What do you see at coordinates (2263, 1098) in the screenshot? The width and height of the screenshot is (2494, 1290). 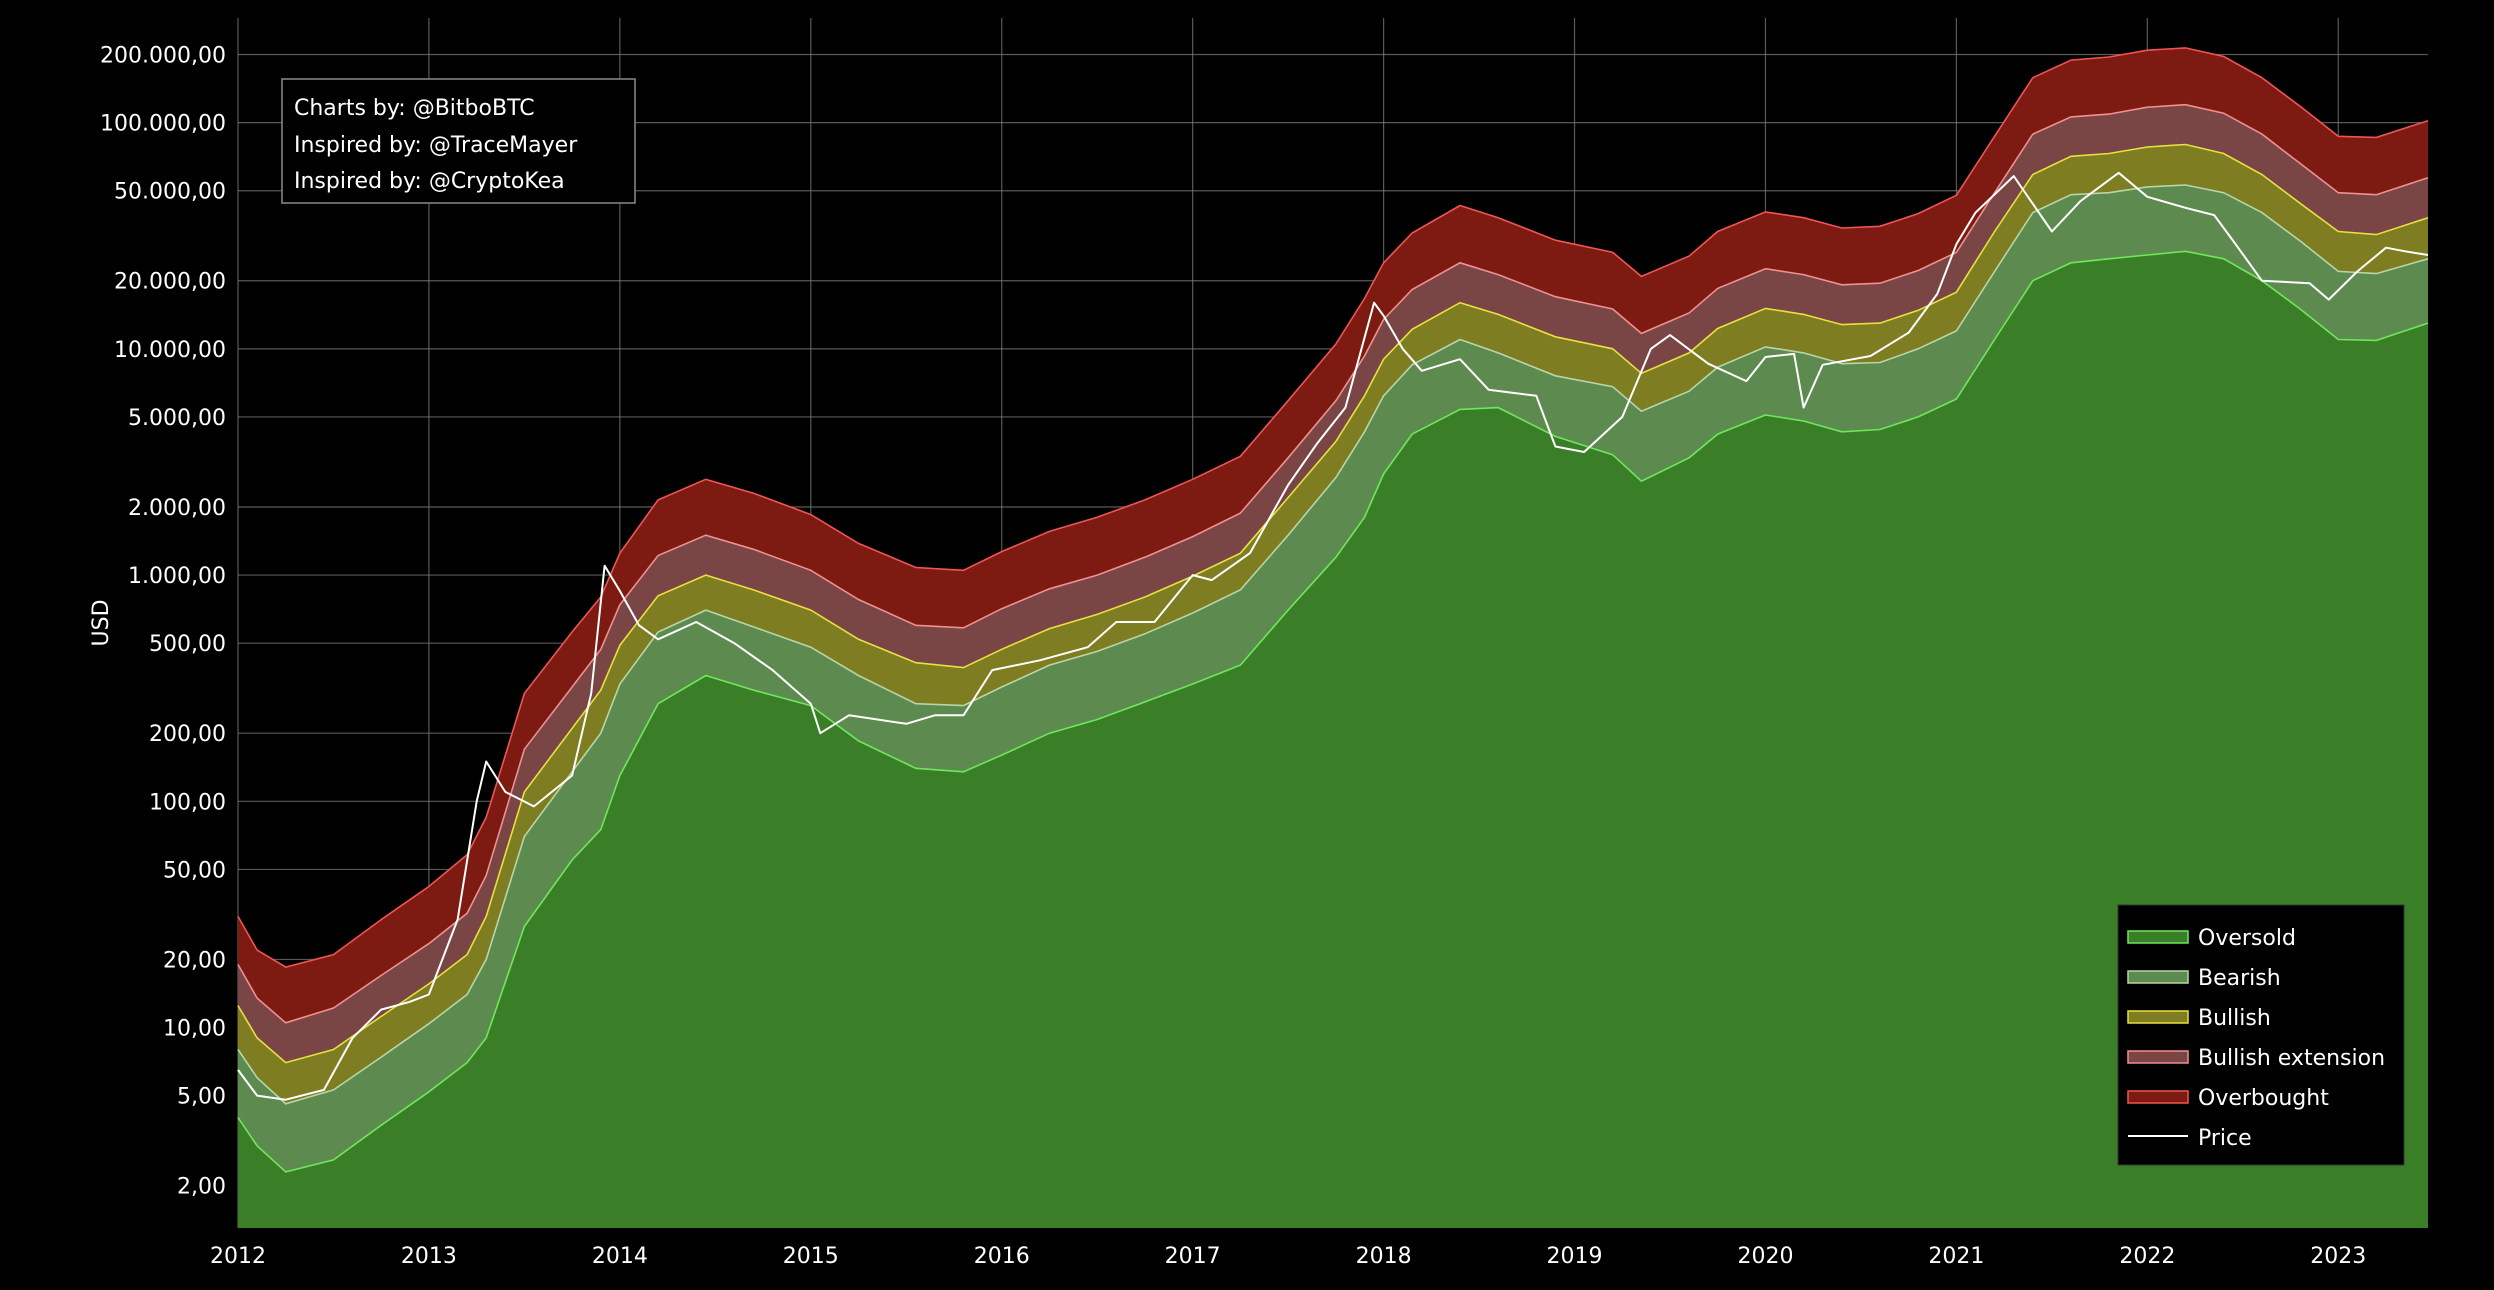 I see `legend-label-overbought: Overbought` at bounding box center [2263, 1098].